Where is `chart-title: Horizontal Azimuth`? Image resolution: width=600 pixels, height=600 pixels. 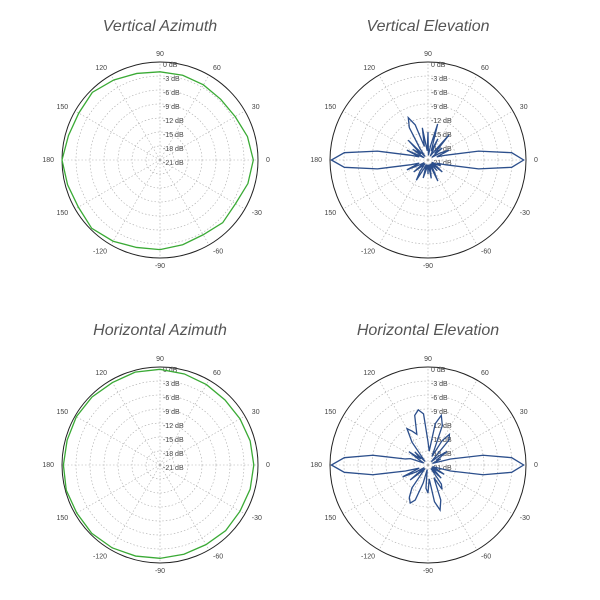
chart-title: Horizontal Azimuth is located at coordinates (160, 330).